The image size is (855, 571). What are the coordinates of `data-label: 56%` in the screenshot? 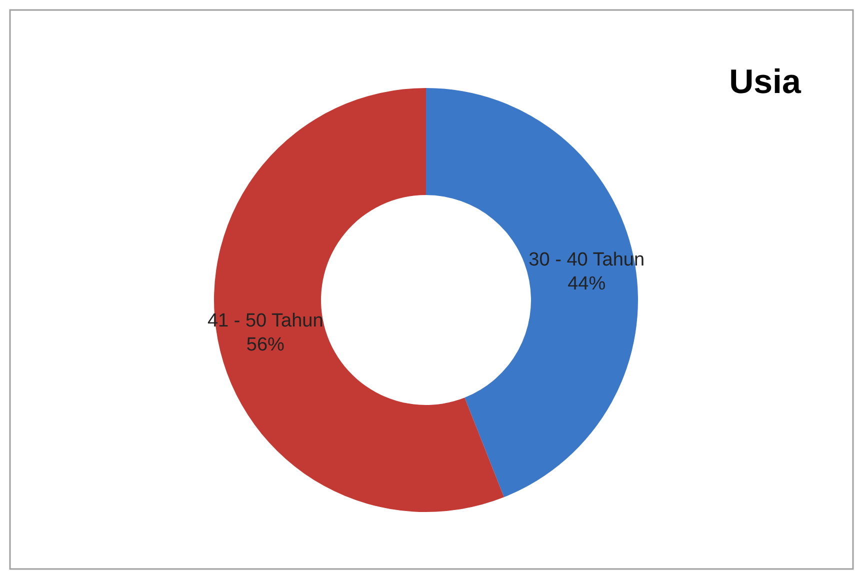 It's located at (265, 345).